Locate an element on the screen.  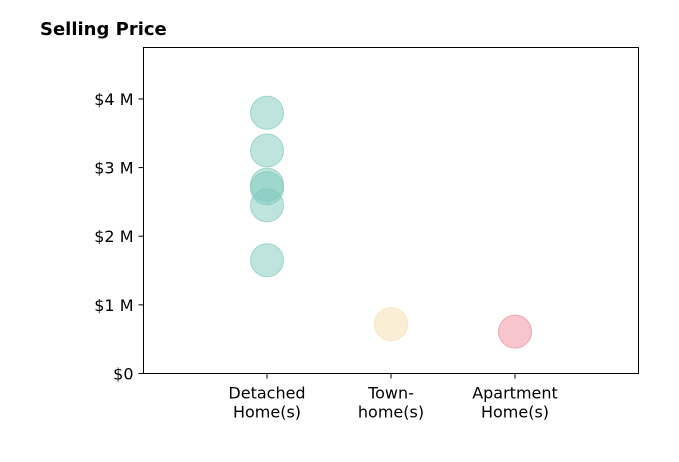
x-tick-label: Town-home(s) is located at coordinates (391, 403).